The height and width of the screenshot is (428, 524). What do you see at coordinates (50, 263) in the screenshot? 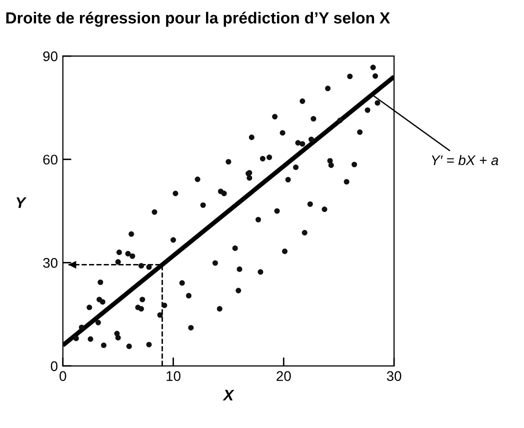
I see `y-tick-label: 30` at bounding box center [50, 263].